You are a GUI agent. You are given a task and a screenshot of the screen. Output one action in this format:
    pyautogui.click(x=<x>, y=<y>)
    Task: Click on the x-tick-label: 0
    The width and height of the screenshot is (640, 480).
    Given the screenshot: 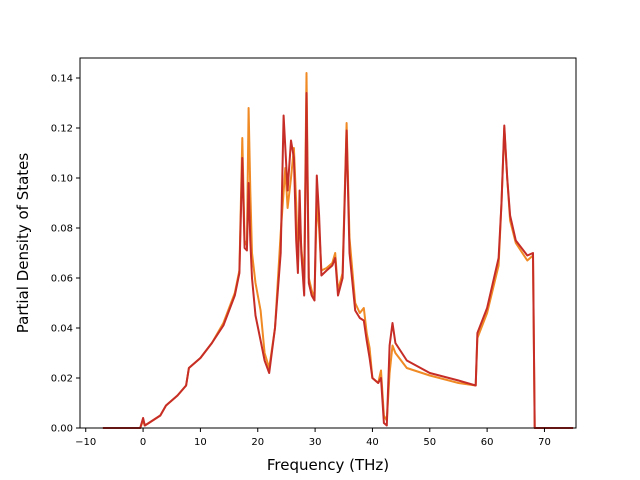 What is the action you would take?
    pyautogui.click(x=143, y=442)
    